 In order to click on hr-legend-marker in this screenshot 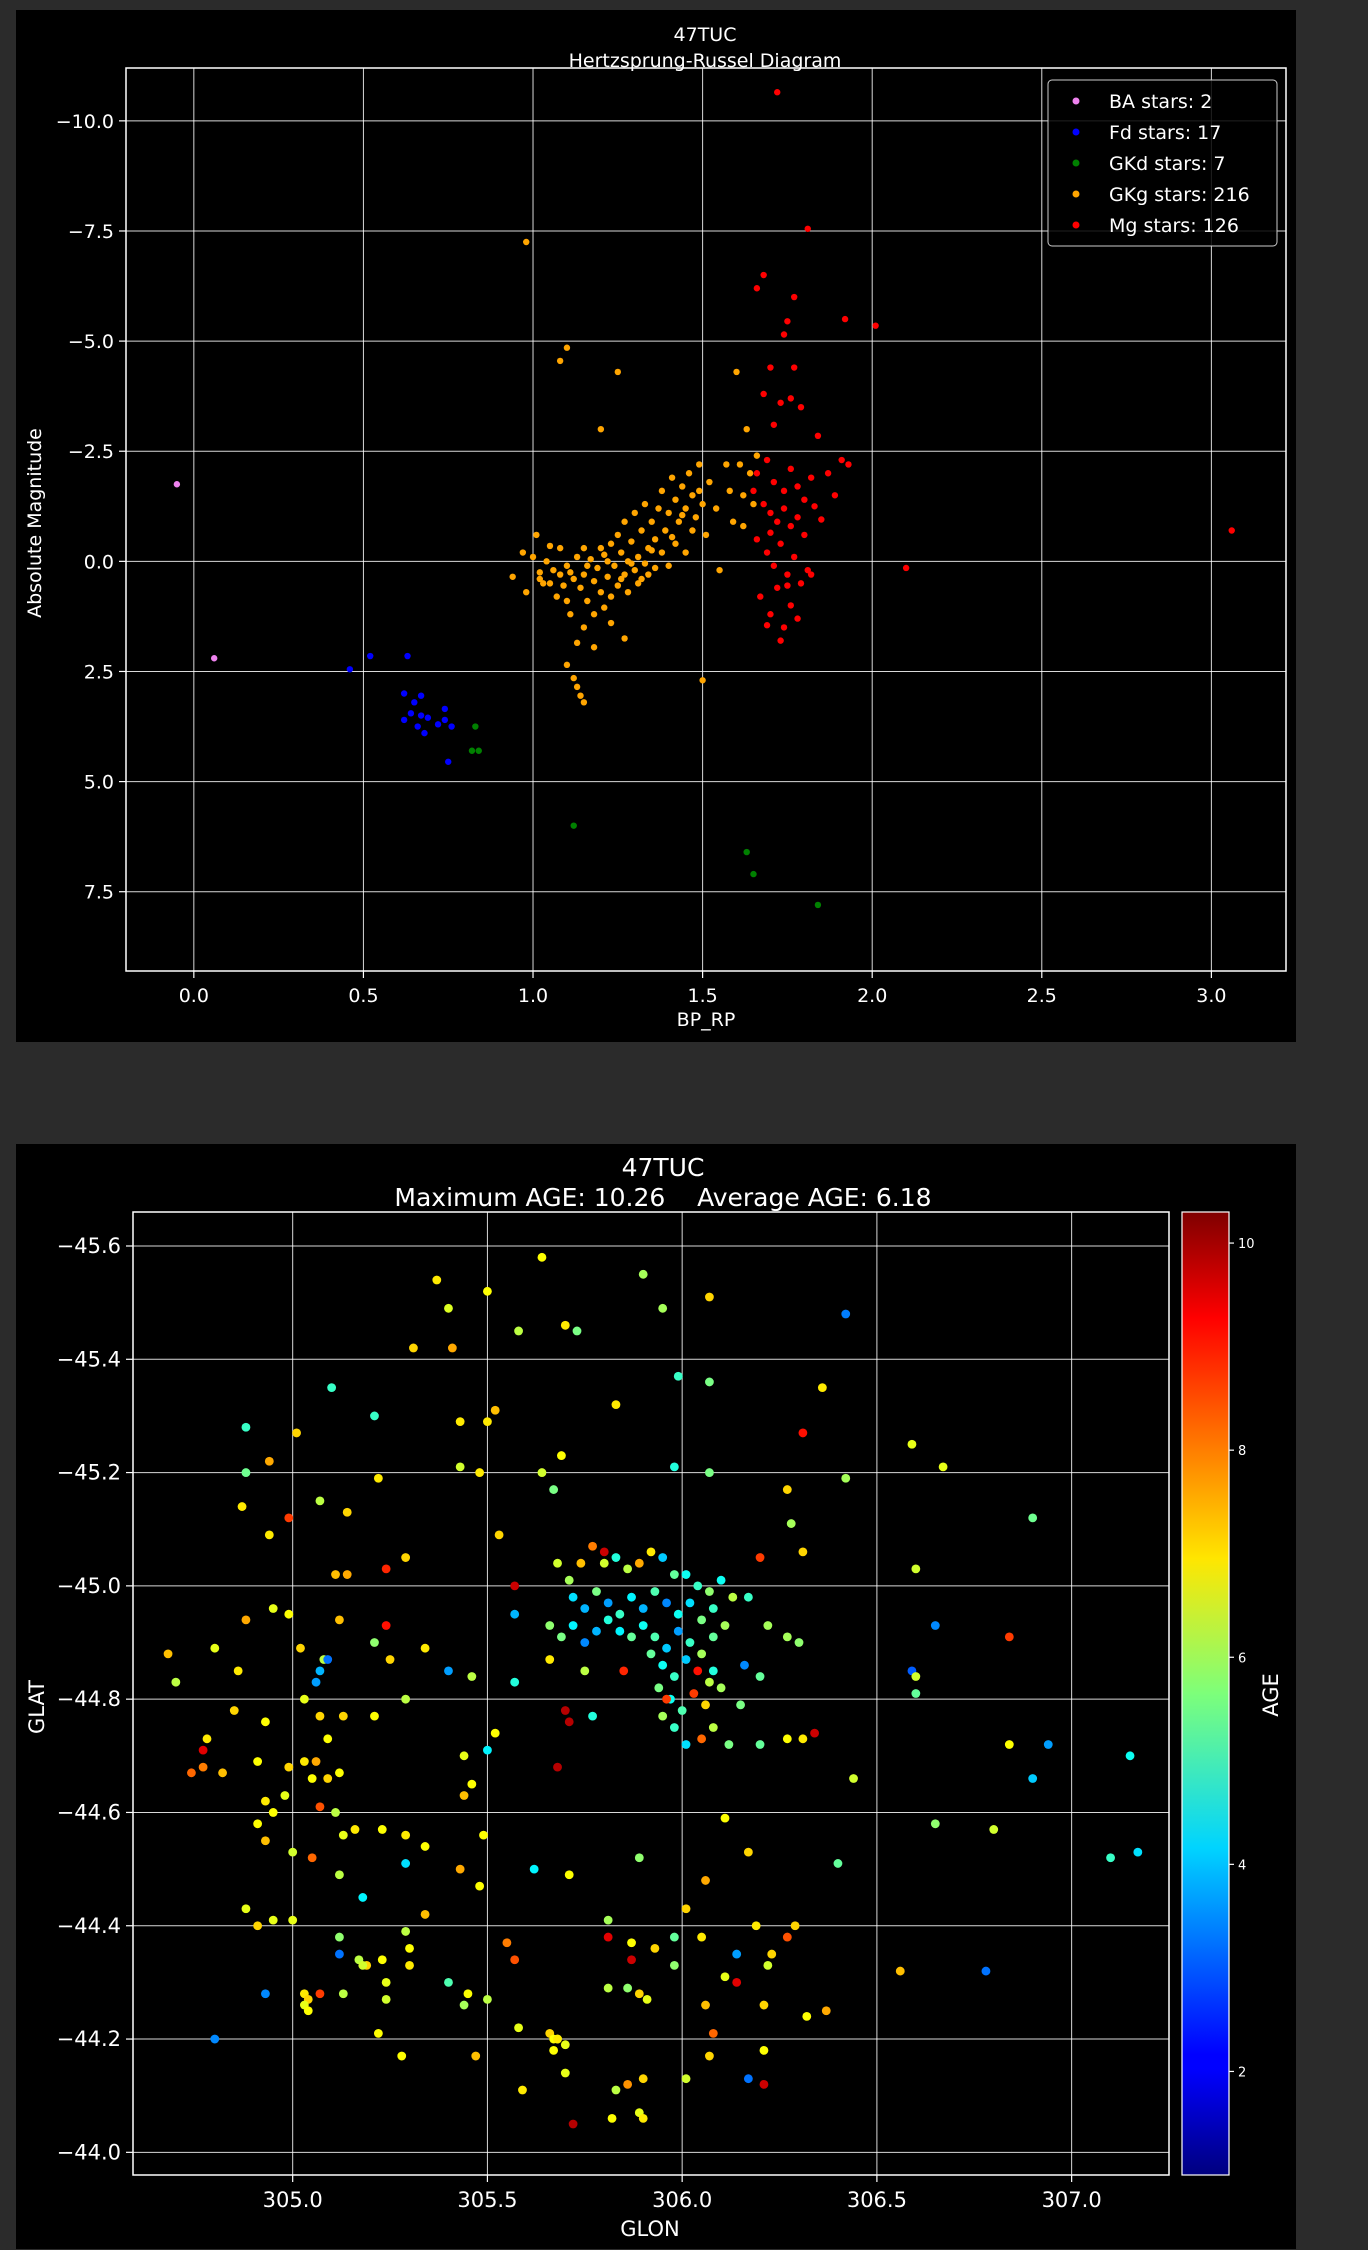, I will do `click(1076, 194)`.